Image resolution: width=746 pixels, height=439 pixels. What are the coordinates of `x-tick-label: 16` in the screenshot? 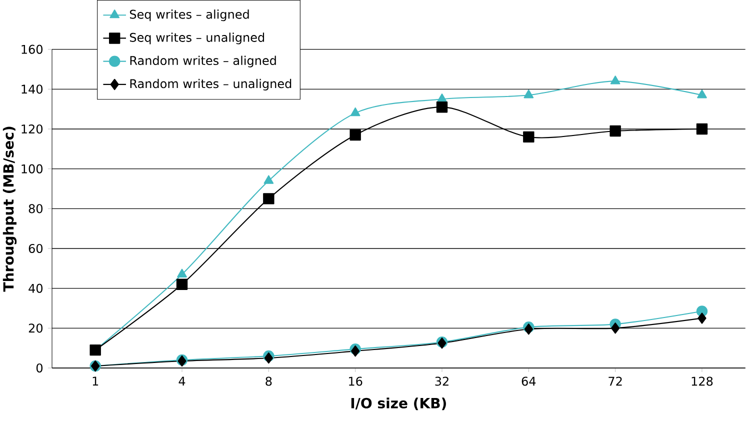 It's located at (355, 381).